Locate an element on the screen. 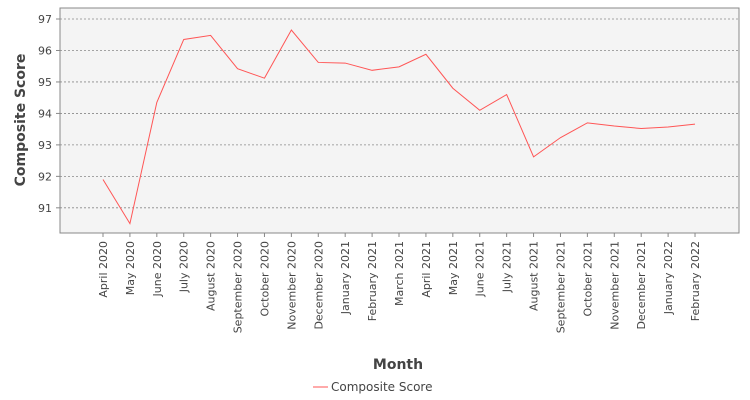  x-tick-label: April 2021 is located at coordinates (426, 269).